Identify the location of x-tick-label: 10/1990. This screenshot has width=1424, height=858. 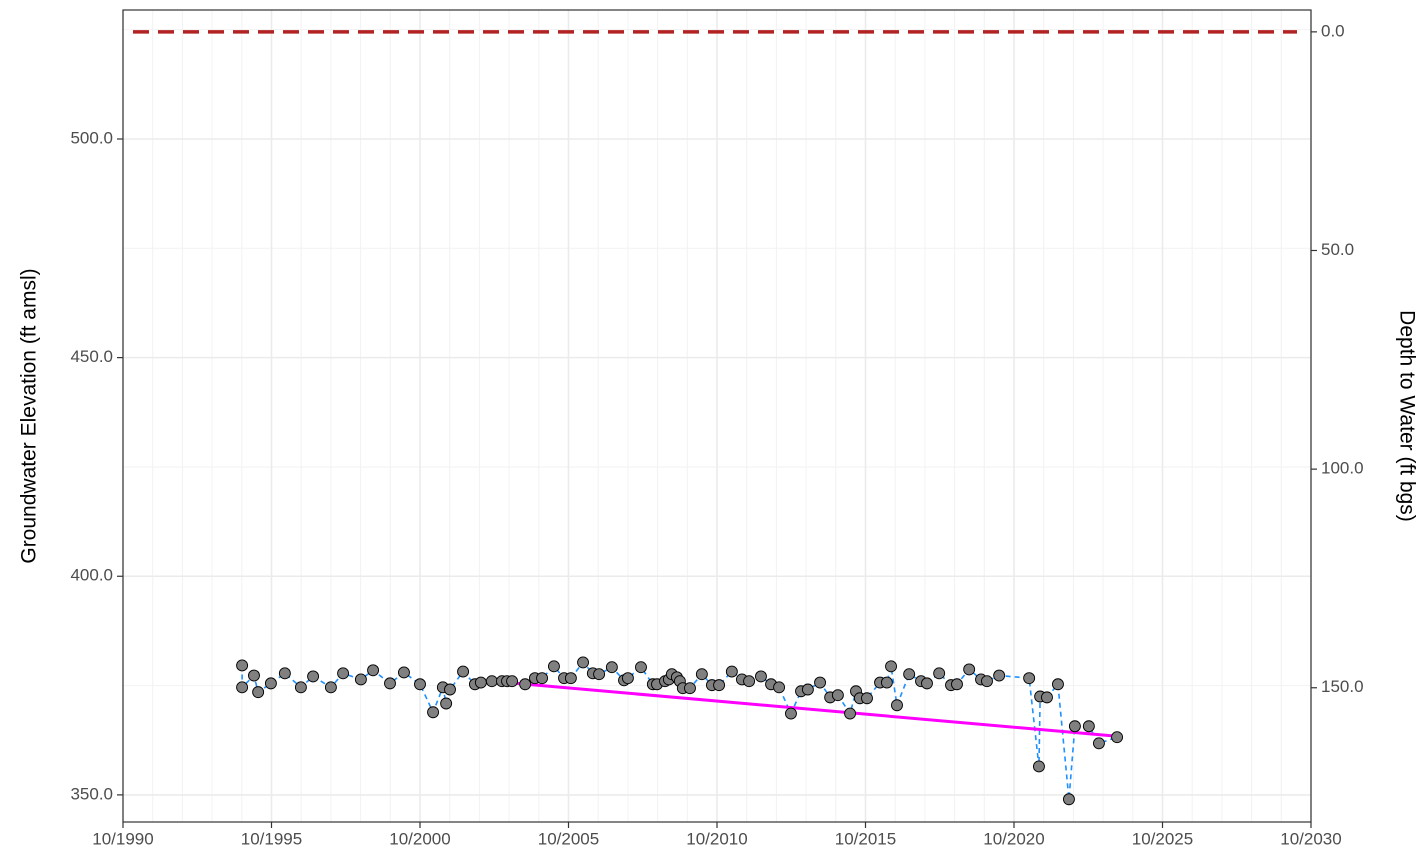
(122, 838).